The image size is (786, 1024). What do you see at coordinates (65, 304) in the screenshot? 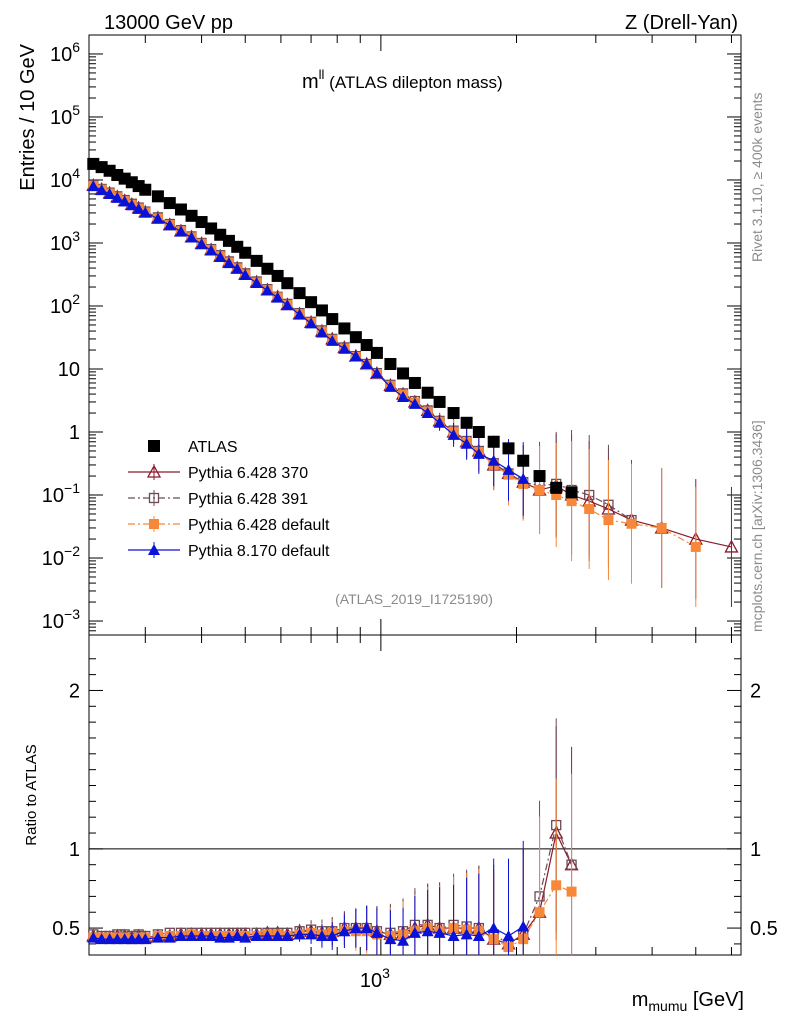
I see `main-y-tick-label: 10²` at bounding box center [65, 304].